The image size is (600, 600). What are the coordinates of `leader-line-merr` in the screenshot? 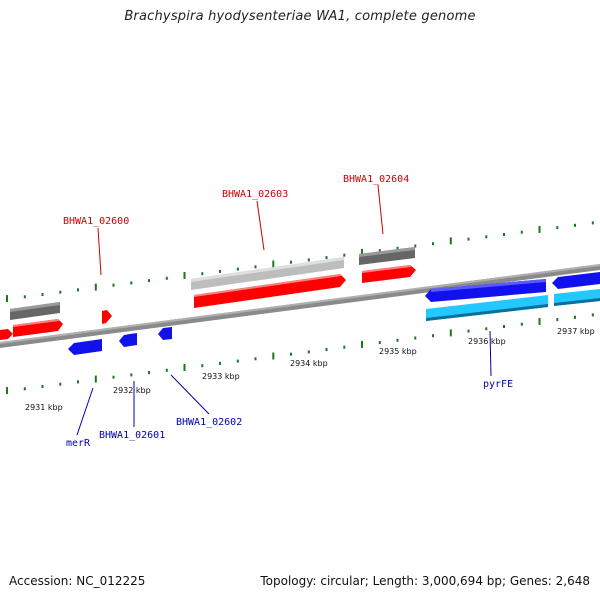 It's located at (85, 411).